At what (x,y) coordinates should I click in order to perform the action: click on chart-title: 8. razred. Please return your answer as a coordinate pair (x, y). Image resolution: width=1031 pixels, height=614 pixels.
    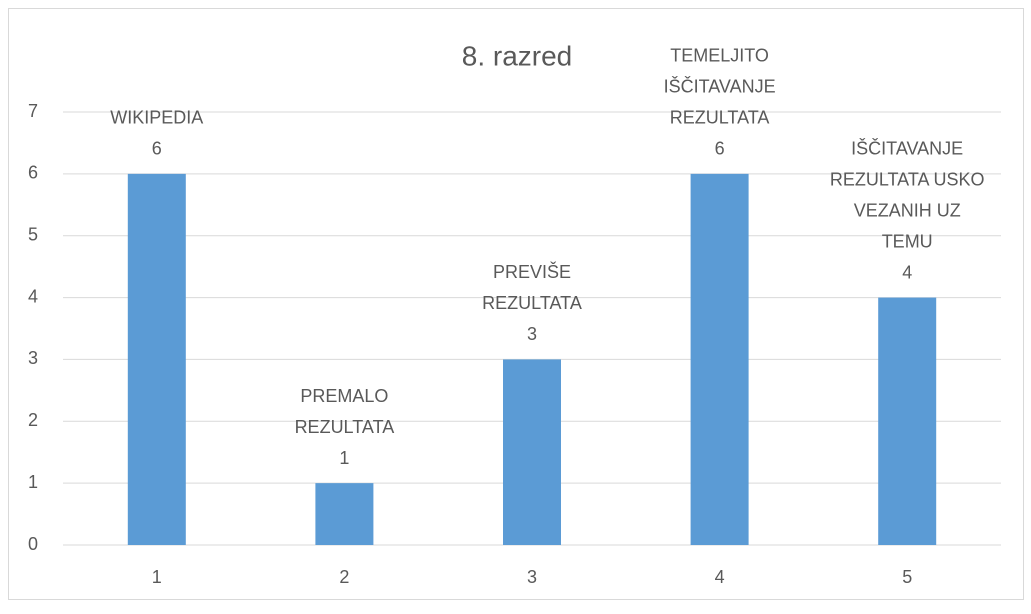
    Looking at the image, I should click on (517, 55).